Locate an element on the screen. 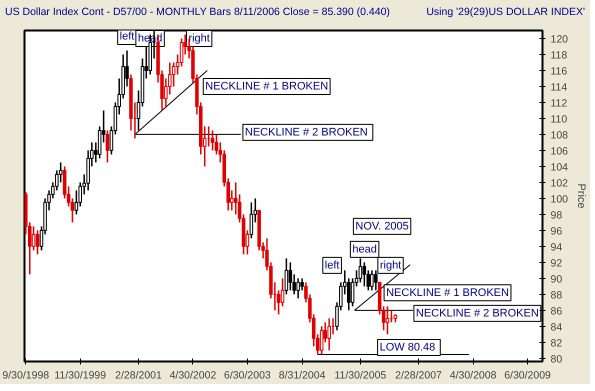 The image size is (595, 391). y-tick-label: 106 is located at coordinates (559, 151).